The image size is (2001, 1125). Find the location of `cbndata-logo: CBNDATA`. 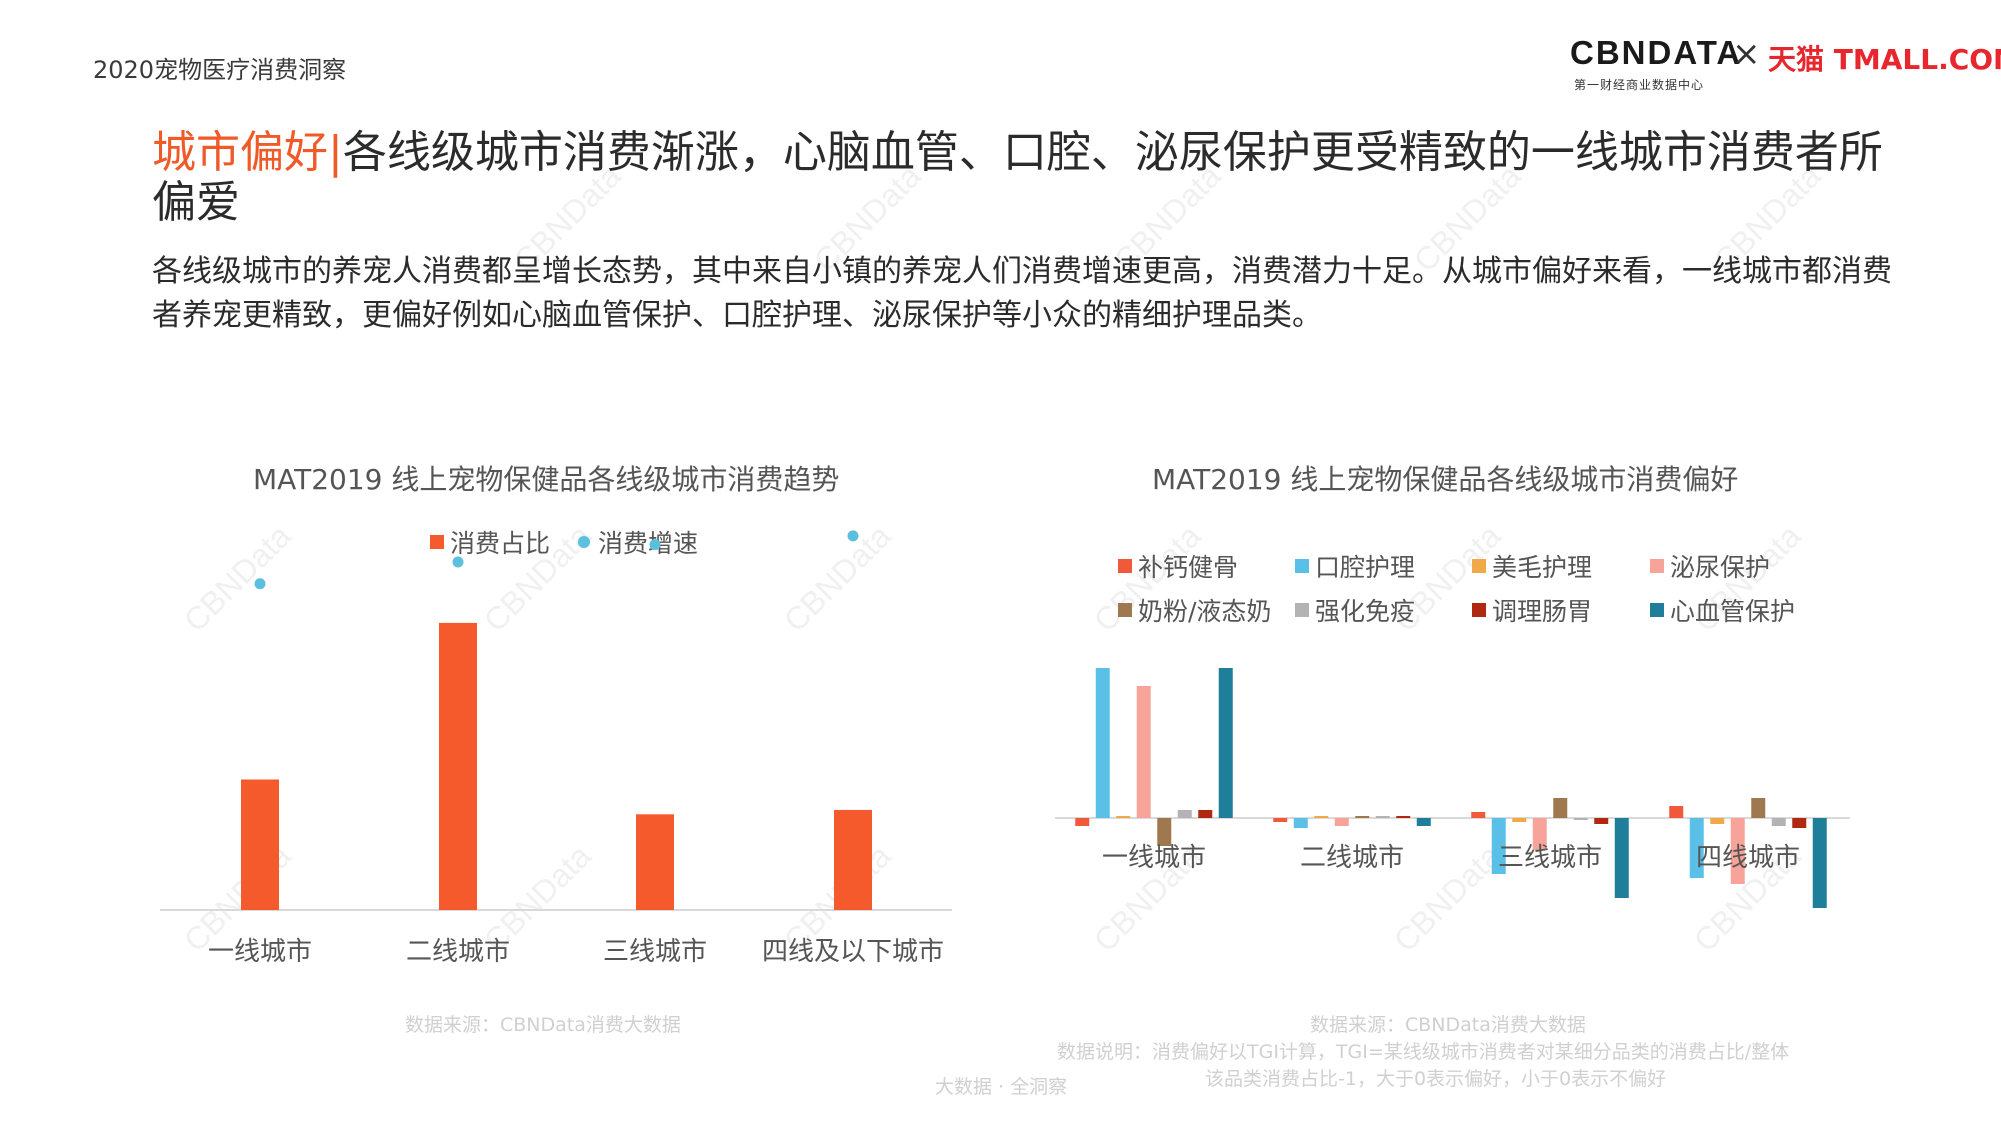

cbndata-logo: CBNDATA is located at coordinates (1656, 52).